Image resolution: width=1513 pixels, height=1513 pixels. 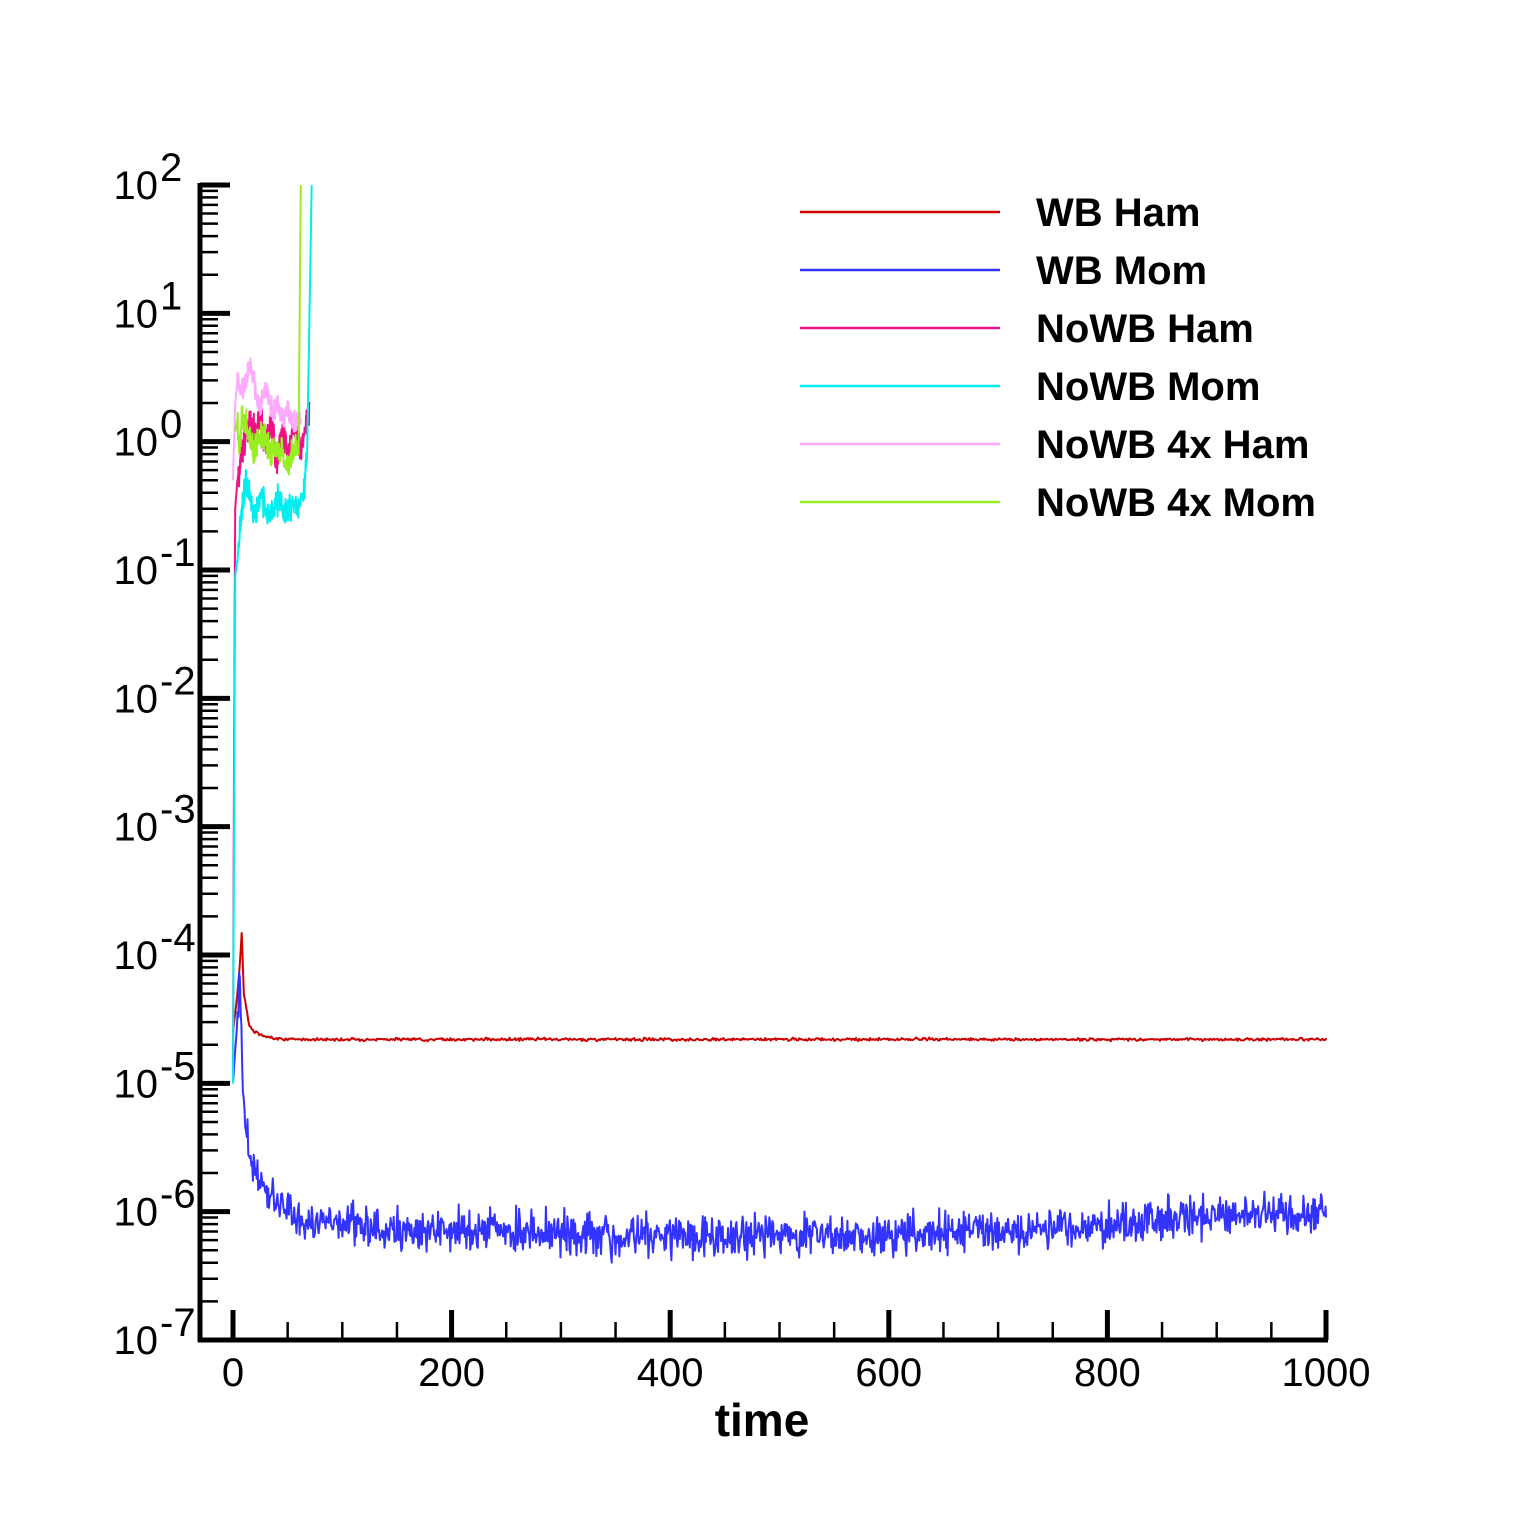 I want to click on legend-label: WB Mom, so click(x=1121, y=271).